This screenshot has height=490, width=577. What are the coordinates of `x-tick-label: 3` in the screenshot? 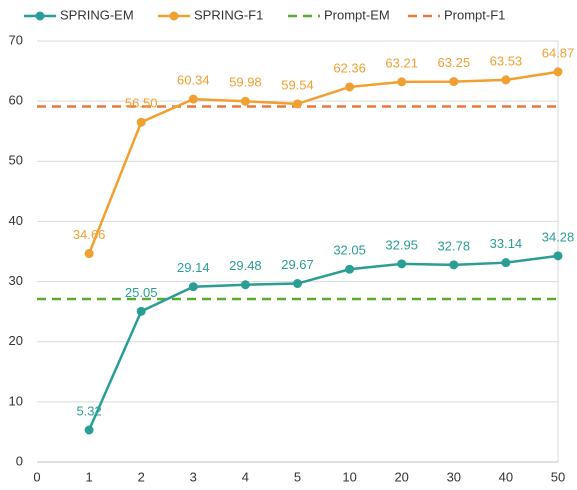 It's located at (193, 476).